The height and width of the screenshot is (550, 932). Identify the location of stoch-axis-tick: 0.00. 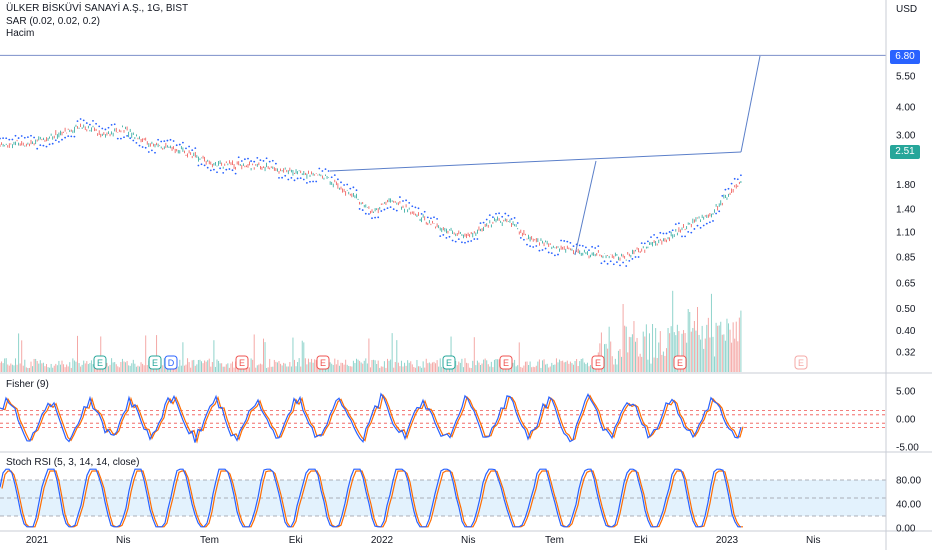
(906, 529).